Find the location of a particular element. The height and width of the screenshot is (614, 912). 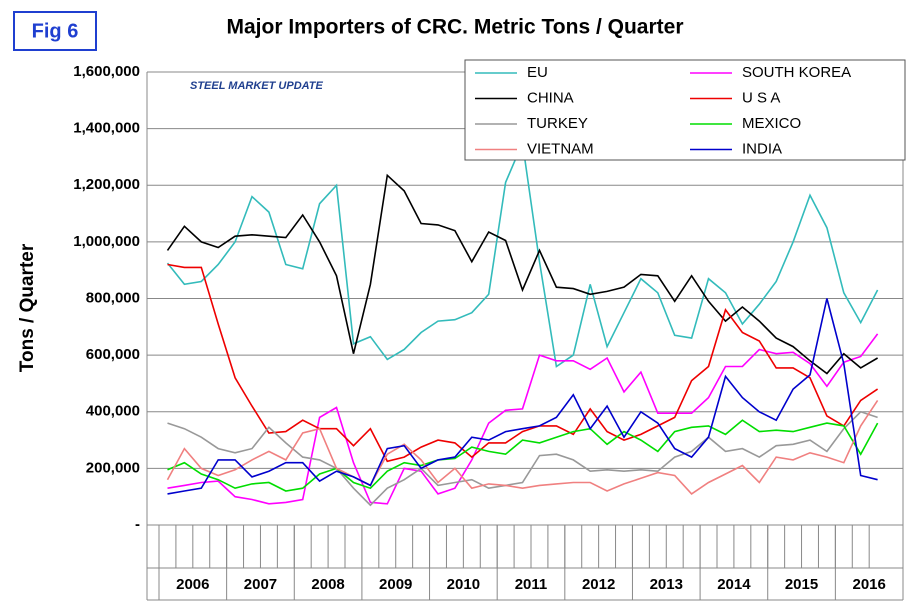

y-tick-label: 600,000 is located at coordinates (113, 354).